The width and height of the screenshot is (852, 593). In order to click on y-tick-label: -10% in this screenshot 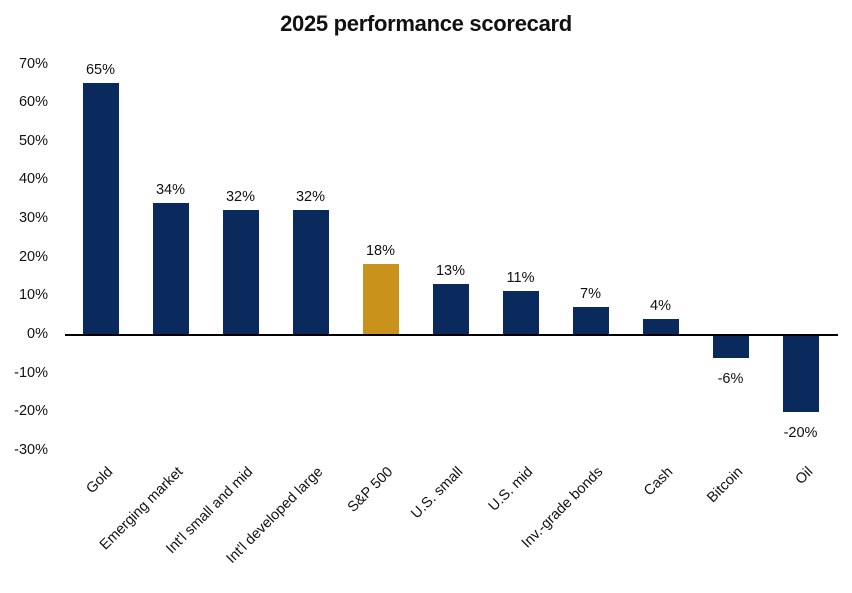, I will do `click(31, 372)`.